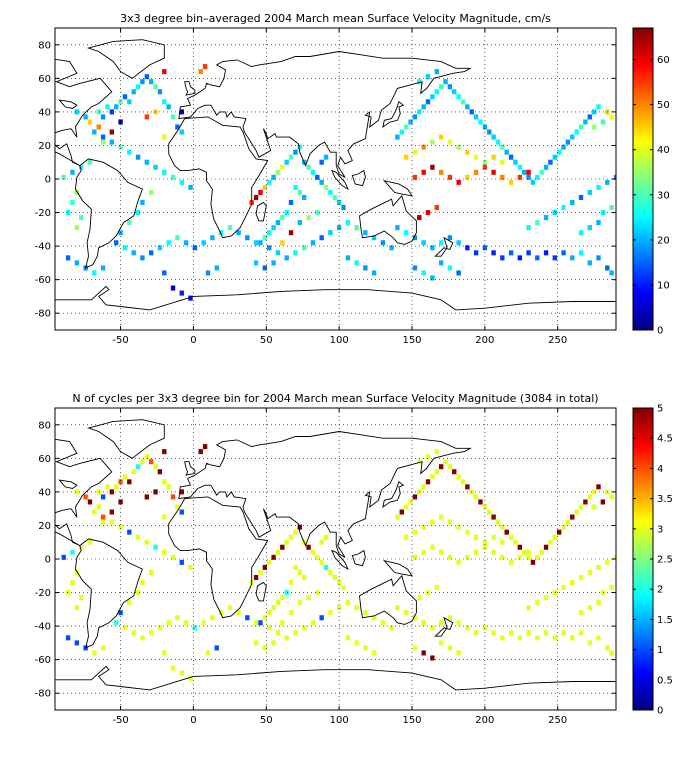  Describe the element at coordinates (557, 720) in the screenshot. I see `x-tick-label: 250` at that location.